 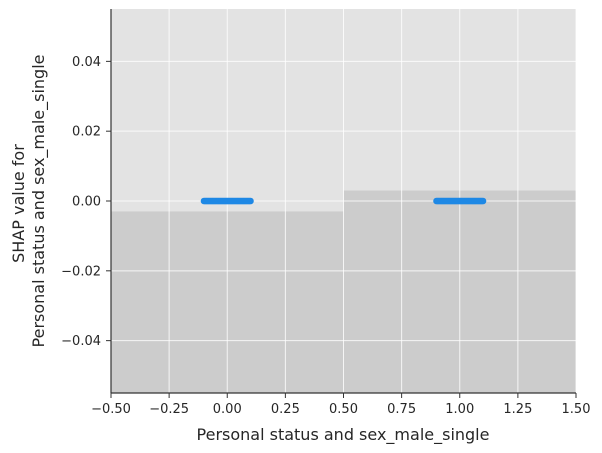 I want to click on y-tick-label-3: 0.02, so click(x=86, y=132).